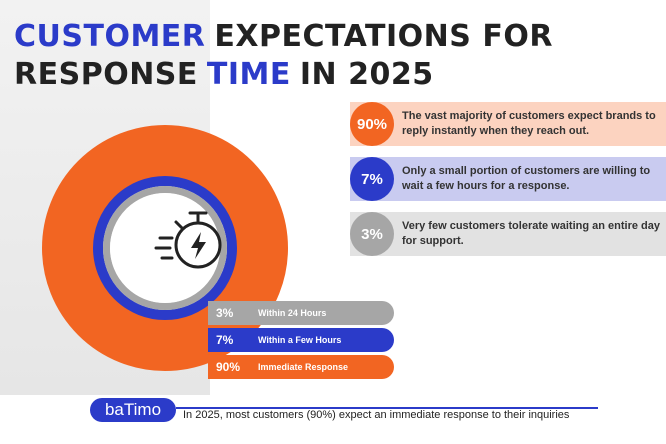  I want to click on legend-item: 90% Immediate Response, so click(301, 367).